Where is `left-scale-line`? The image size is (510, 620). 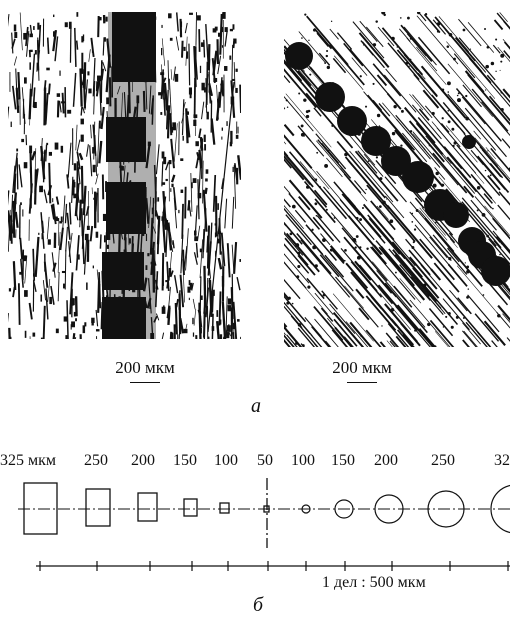
left-scale-line is located at coordinates (145, 382).